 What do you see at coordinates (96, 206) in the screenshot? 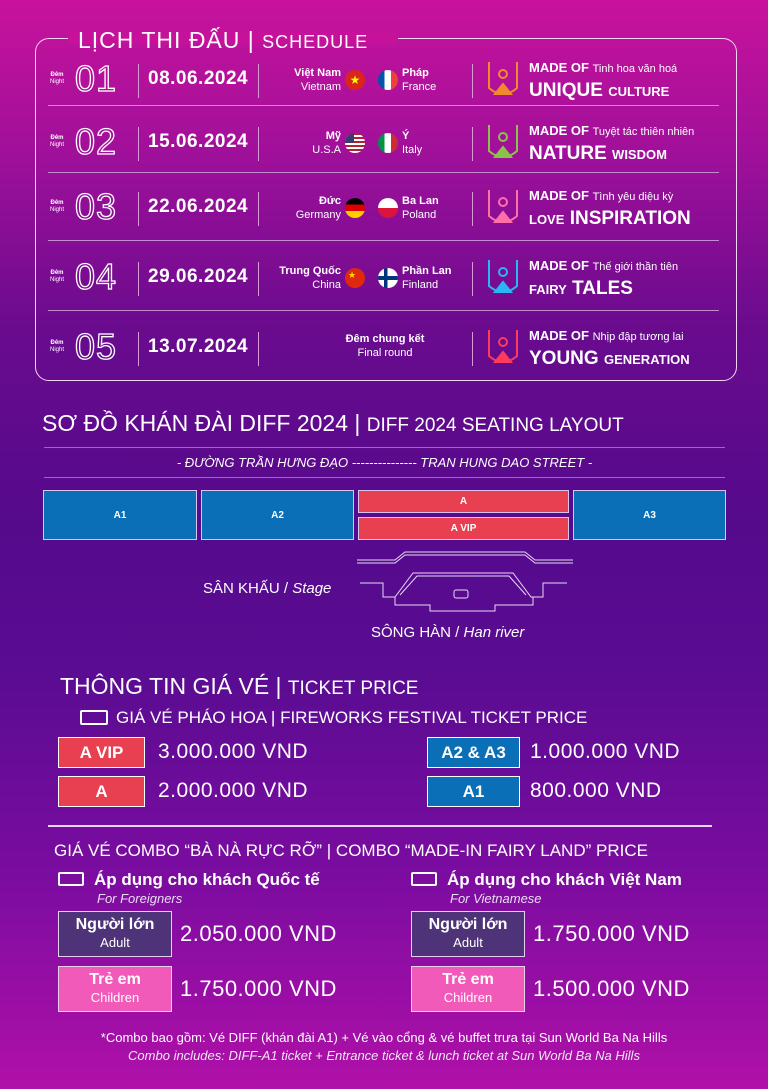
I see `night-number: 03` at bounding box center [96, 206].